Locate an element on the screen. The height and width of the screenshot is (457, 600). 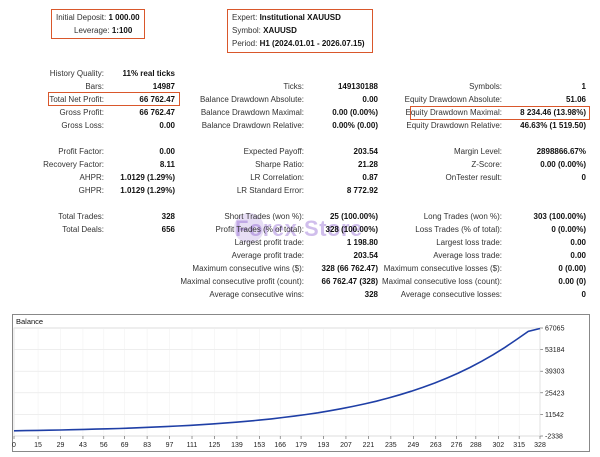
leverage-row: Leverage: 1:100 is located at coordinates (103, 30).